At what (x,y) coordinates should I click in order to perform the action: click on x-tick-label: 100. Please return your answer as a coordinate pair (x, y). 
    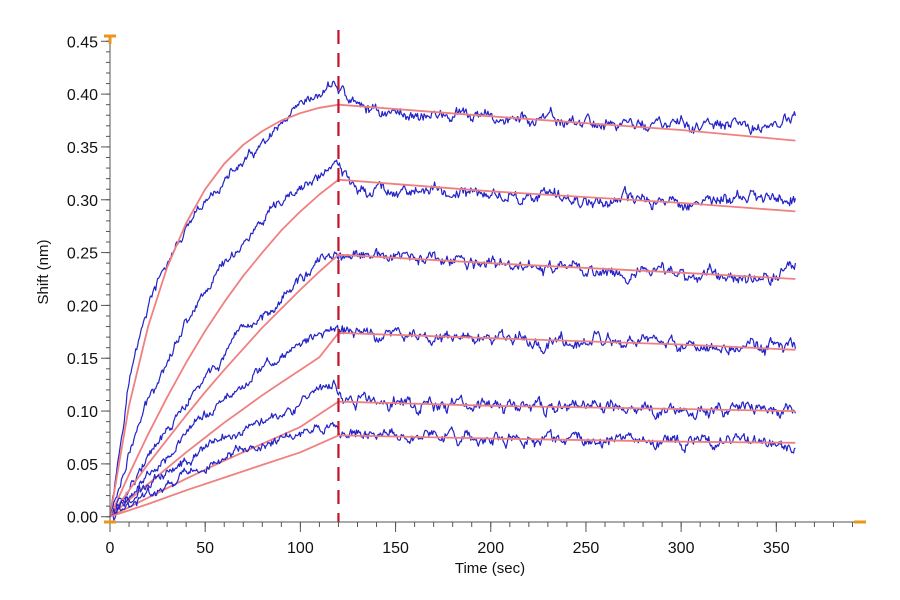
    Looking at the image, I should click on (300, 548).